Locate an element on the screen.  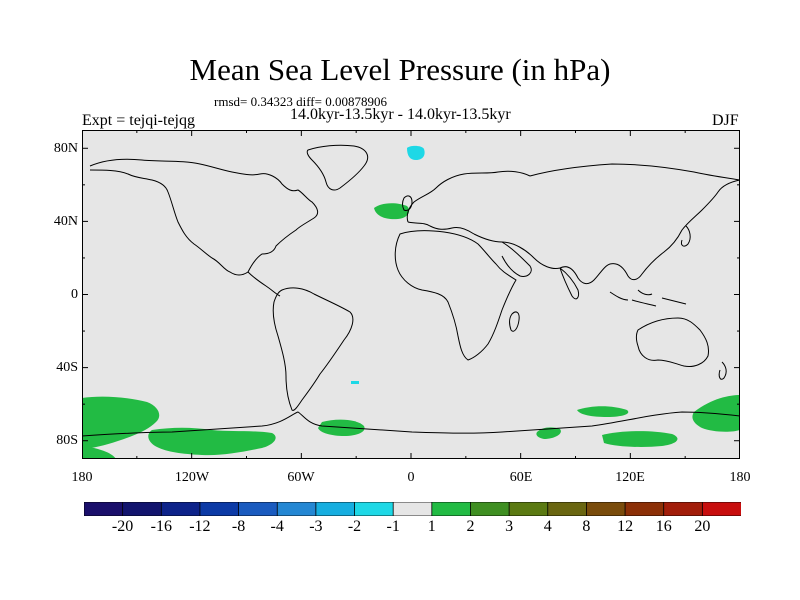
coastline-africa is located at coordinates (455, 295).